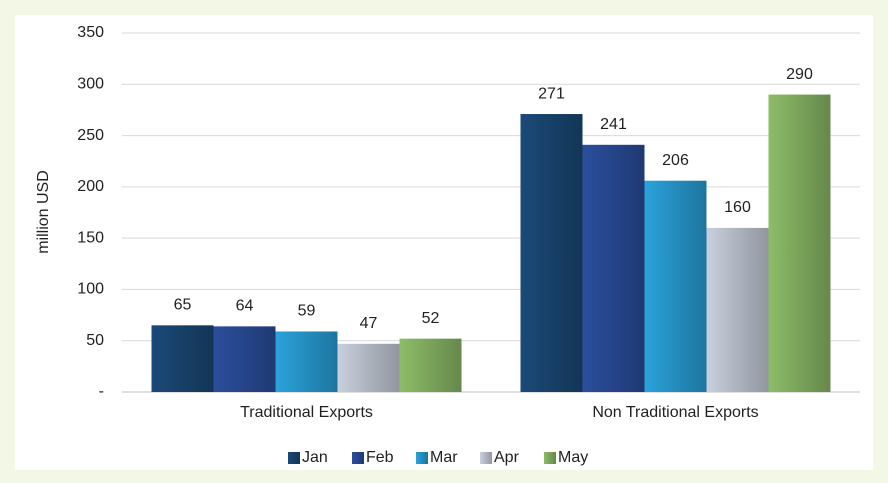  Describe the element at coordinates (90, 237) in the screenshot. I see `y-tick-label: 150` at that location.